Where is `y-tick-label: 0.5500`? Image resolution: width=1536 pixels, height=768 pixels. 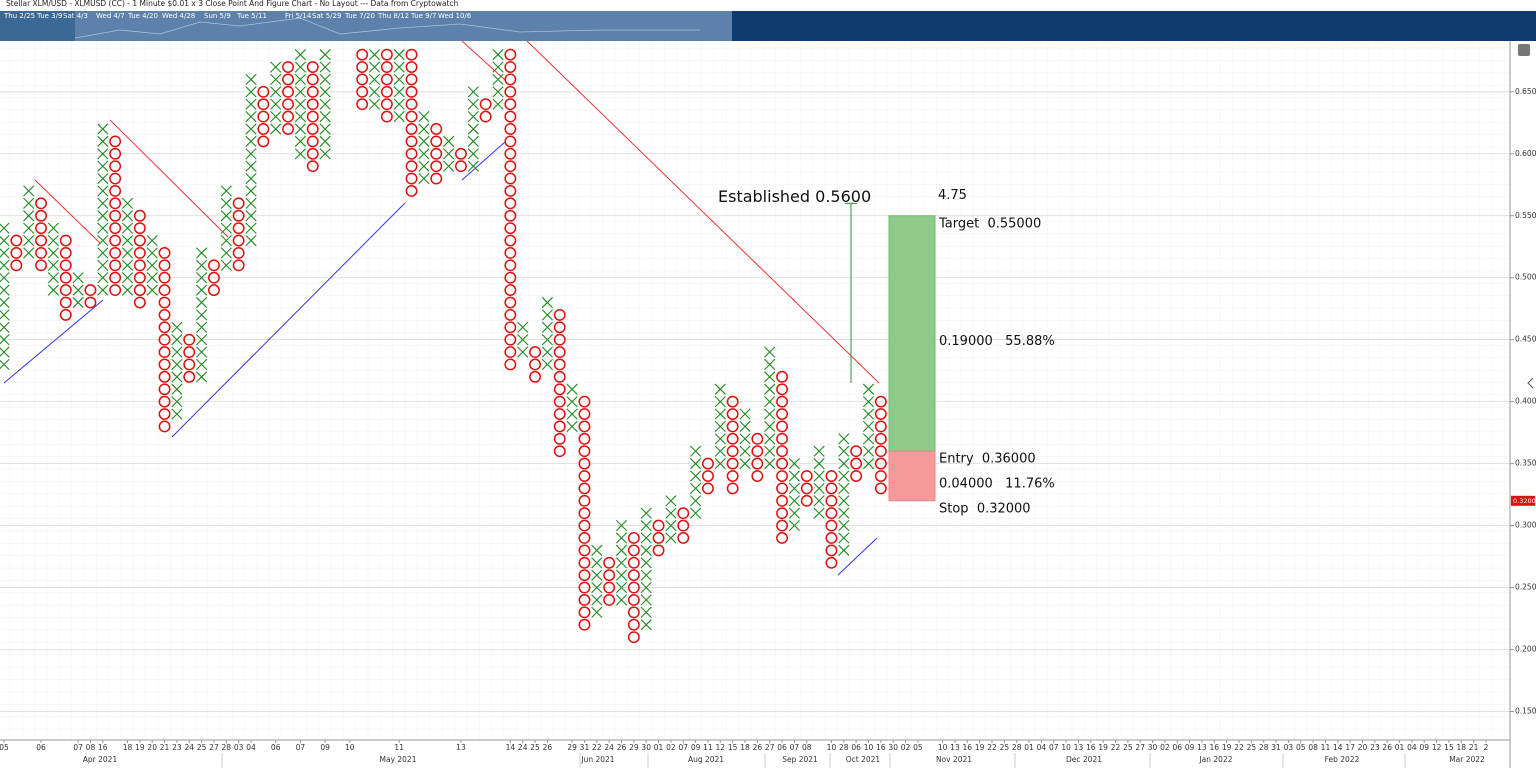
y-tick-label: 0.5500 is located at coordinates (1525, 215).